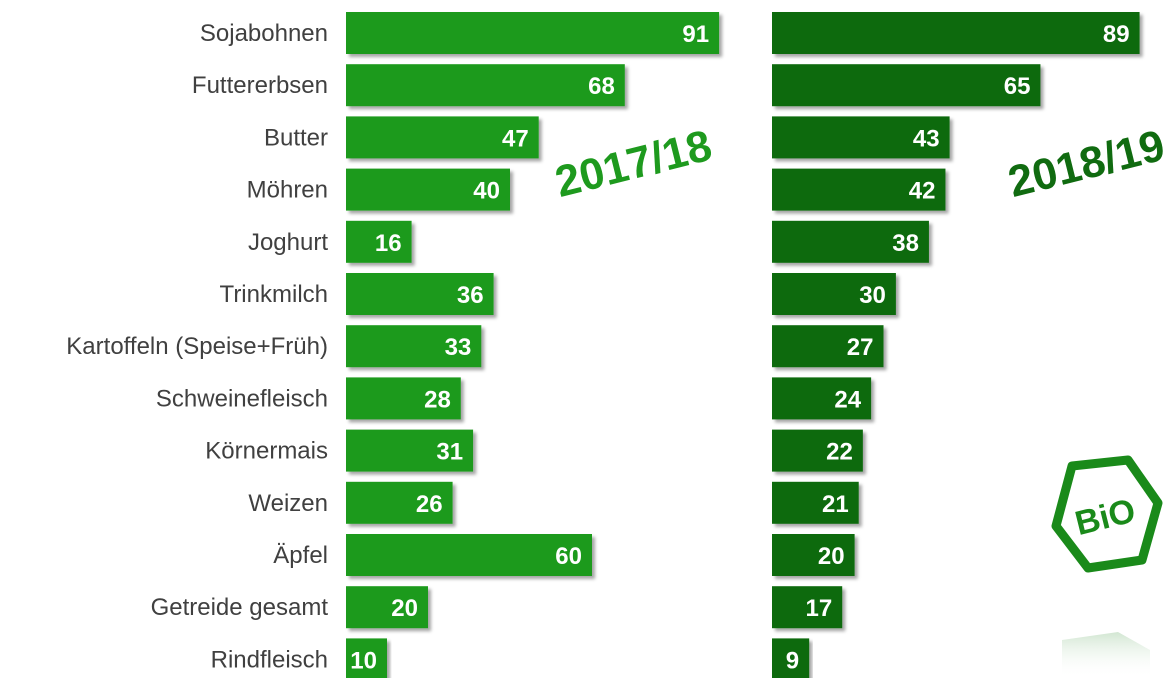 The image size is (1166, 678). What do you see at coordinates (860, 347) in the screenshot?
I see `data-label-right: 27` at bounding box center [860, 347].